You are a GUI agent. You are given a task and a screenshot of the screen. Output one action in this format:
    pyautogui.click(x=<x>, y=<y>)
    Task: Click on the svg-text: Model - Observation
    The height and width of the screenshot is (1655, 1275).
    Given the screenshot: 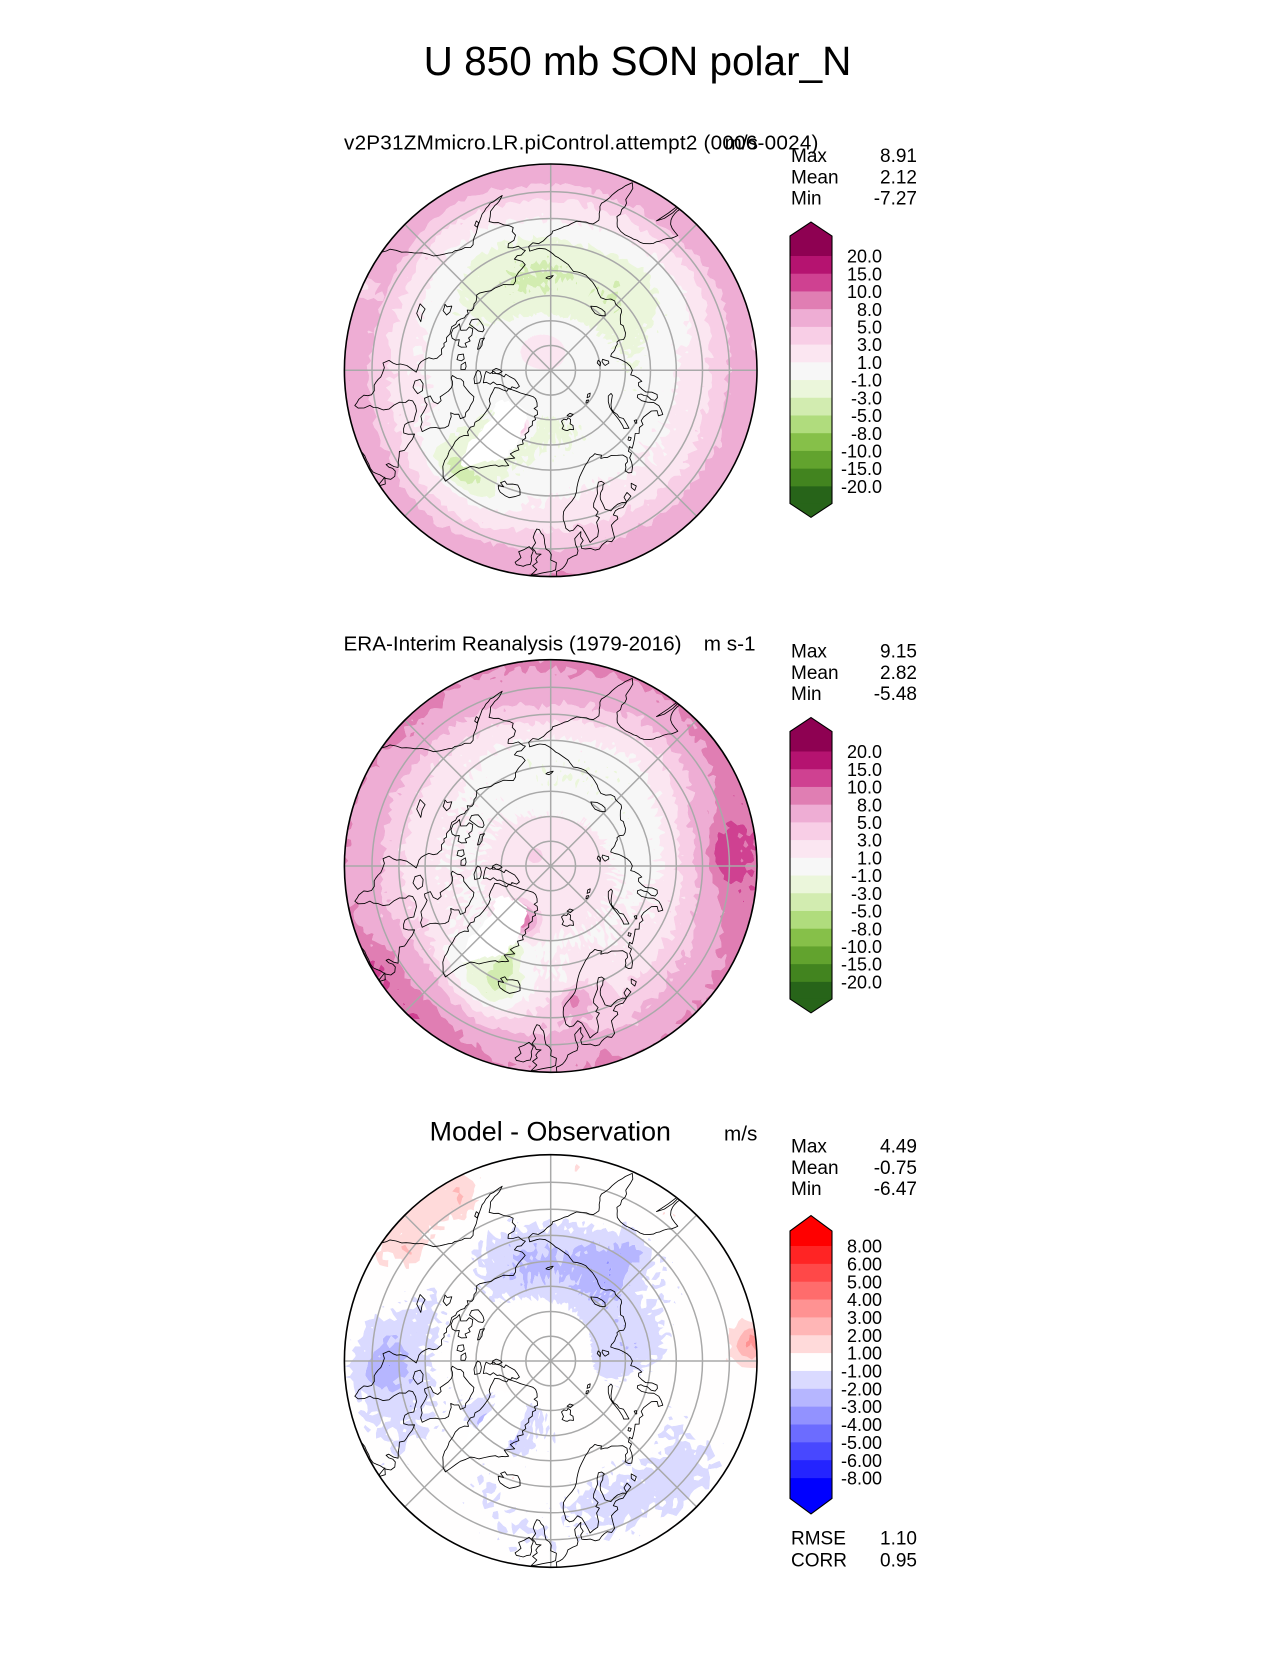 What is the action you would take?
    pyautogui.click(x=550, y=1131)
    